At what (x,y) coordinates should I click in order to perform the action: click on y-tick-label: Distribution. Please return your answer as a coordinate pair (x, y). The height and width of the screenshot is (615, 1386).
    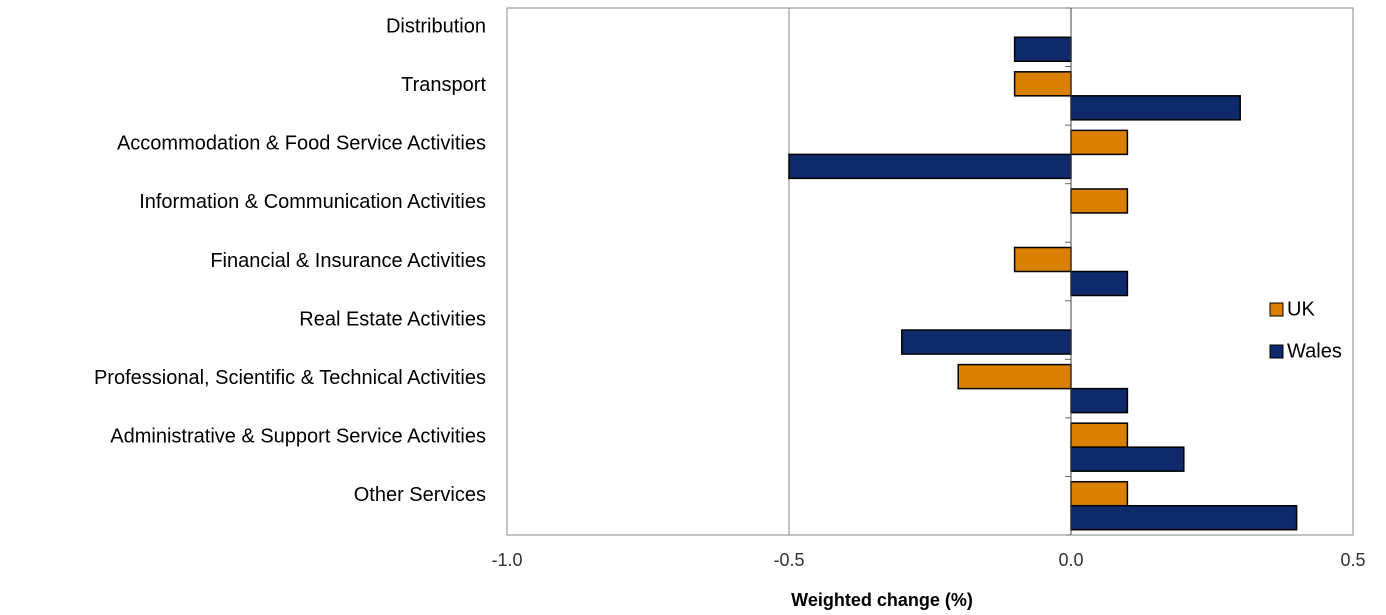
    Looking at the image, I should click on (436, 27).